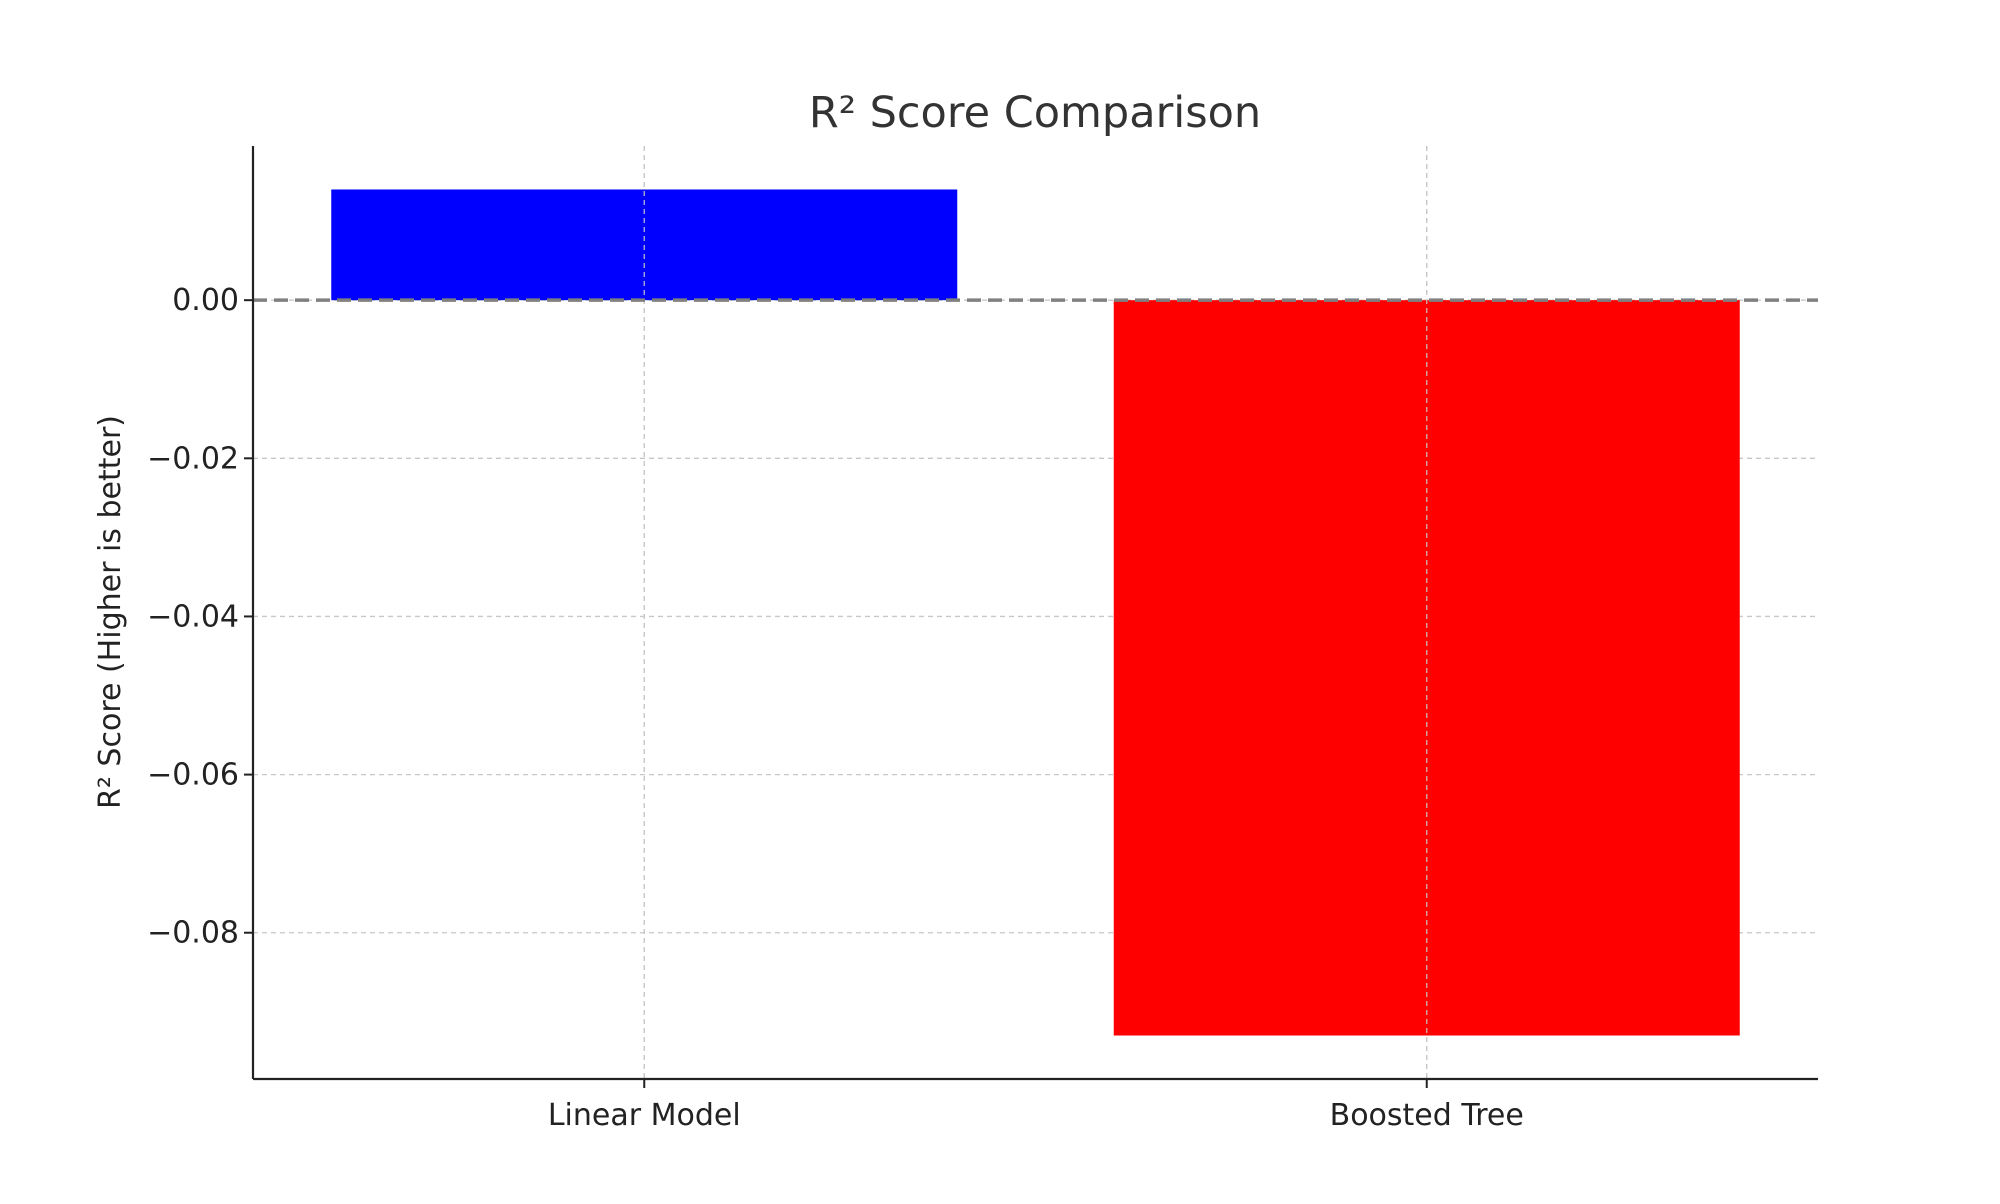 The height and width of the screenshot is (1204, 2000). I want to click on x-tick-label-0: Linear Model, so click(644, 1115).